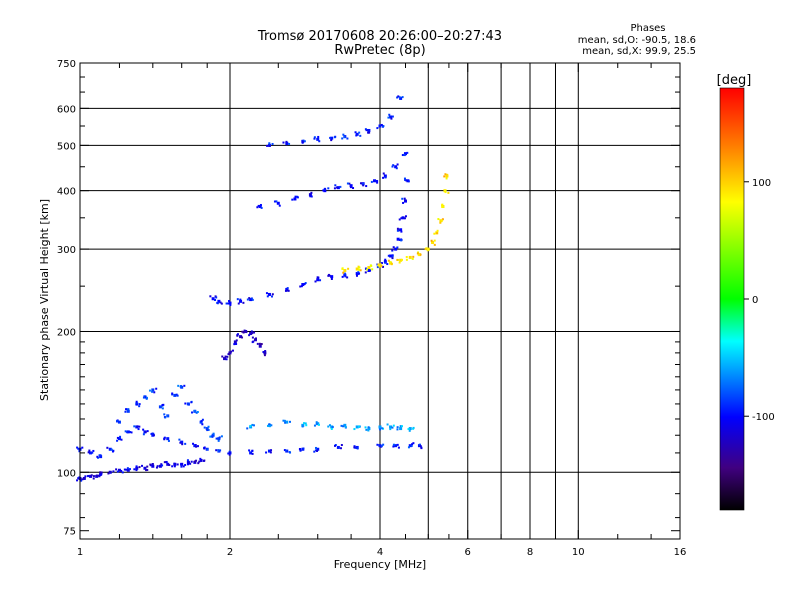  What do you see at coordinates (732, 299) in the screenshot?
I see `colorbar` at bounding box center [732, 299].